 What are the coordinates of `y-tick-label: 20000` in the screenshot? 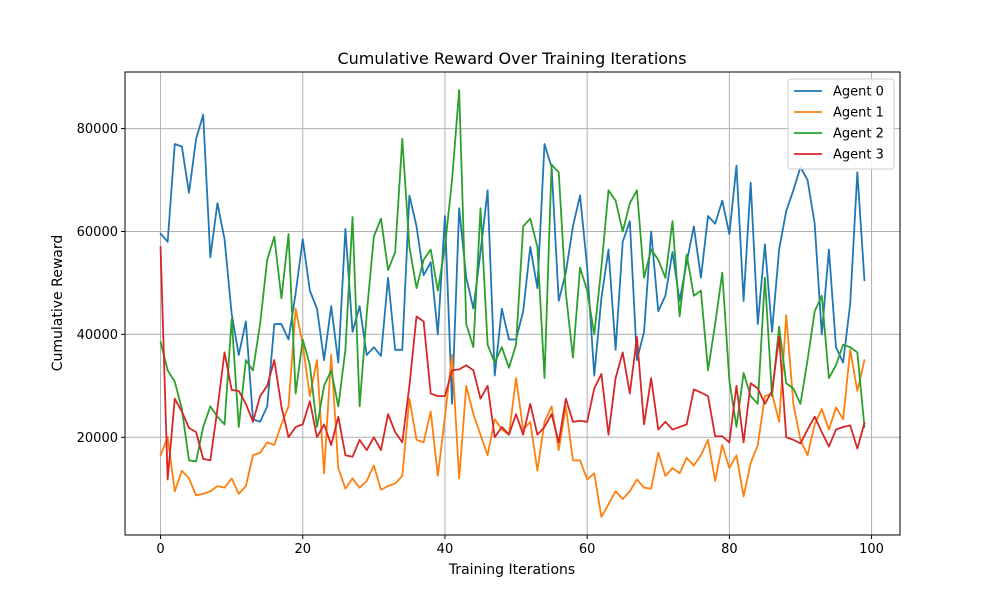 It's located at (97, 438).